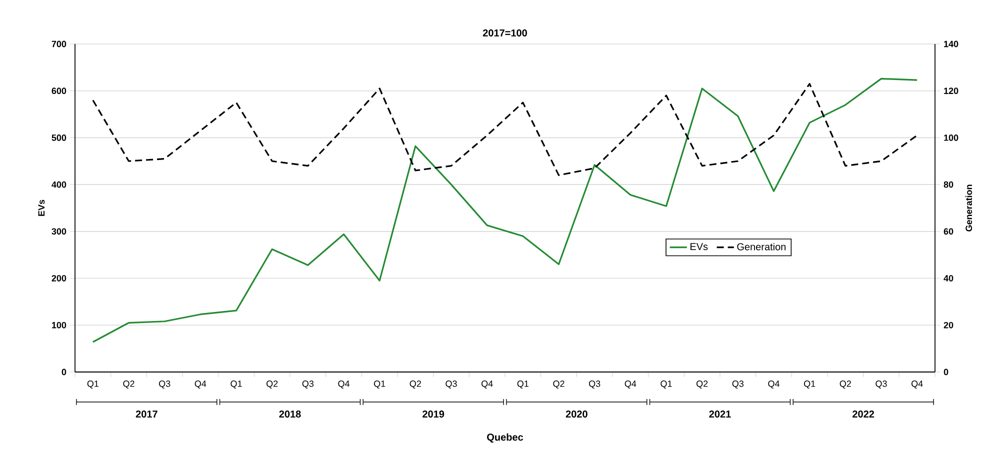  Describe the element at coordinates (59, 184) in the screenshot. I see `y-tick-label: 400` at that location.